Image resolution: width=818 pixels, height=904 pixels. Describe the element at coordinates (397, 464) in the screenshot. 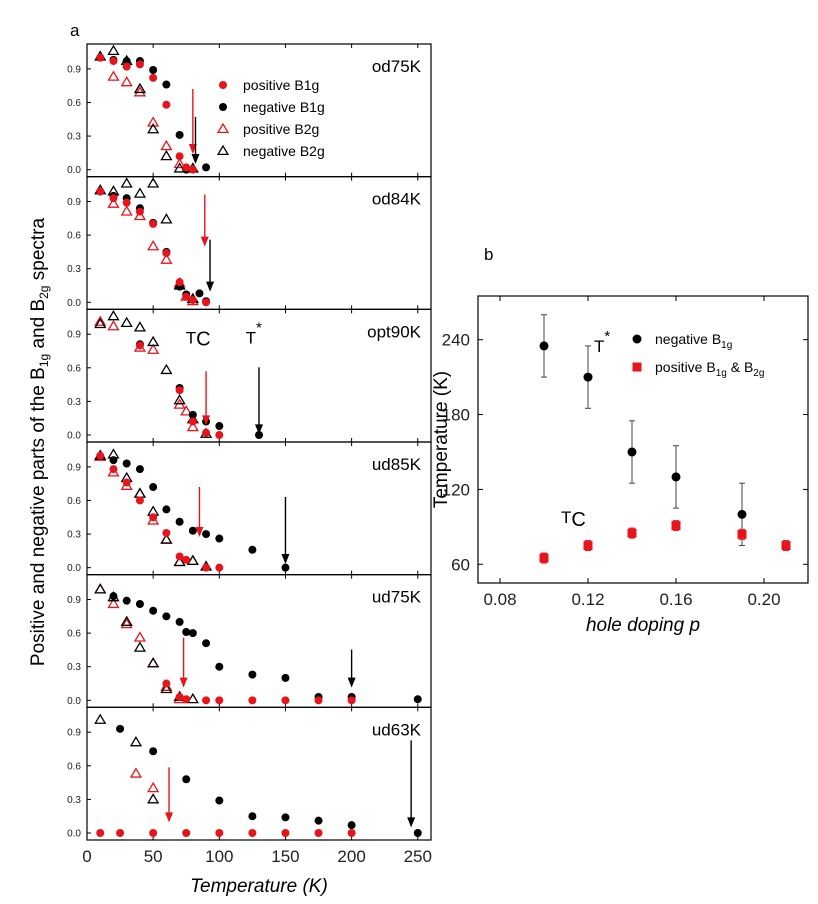

I see `sample-label: ud85K` at that location.